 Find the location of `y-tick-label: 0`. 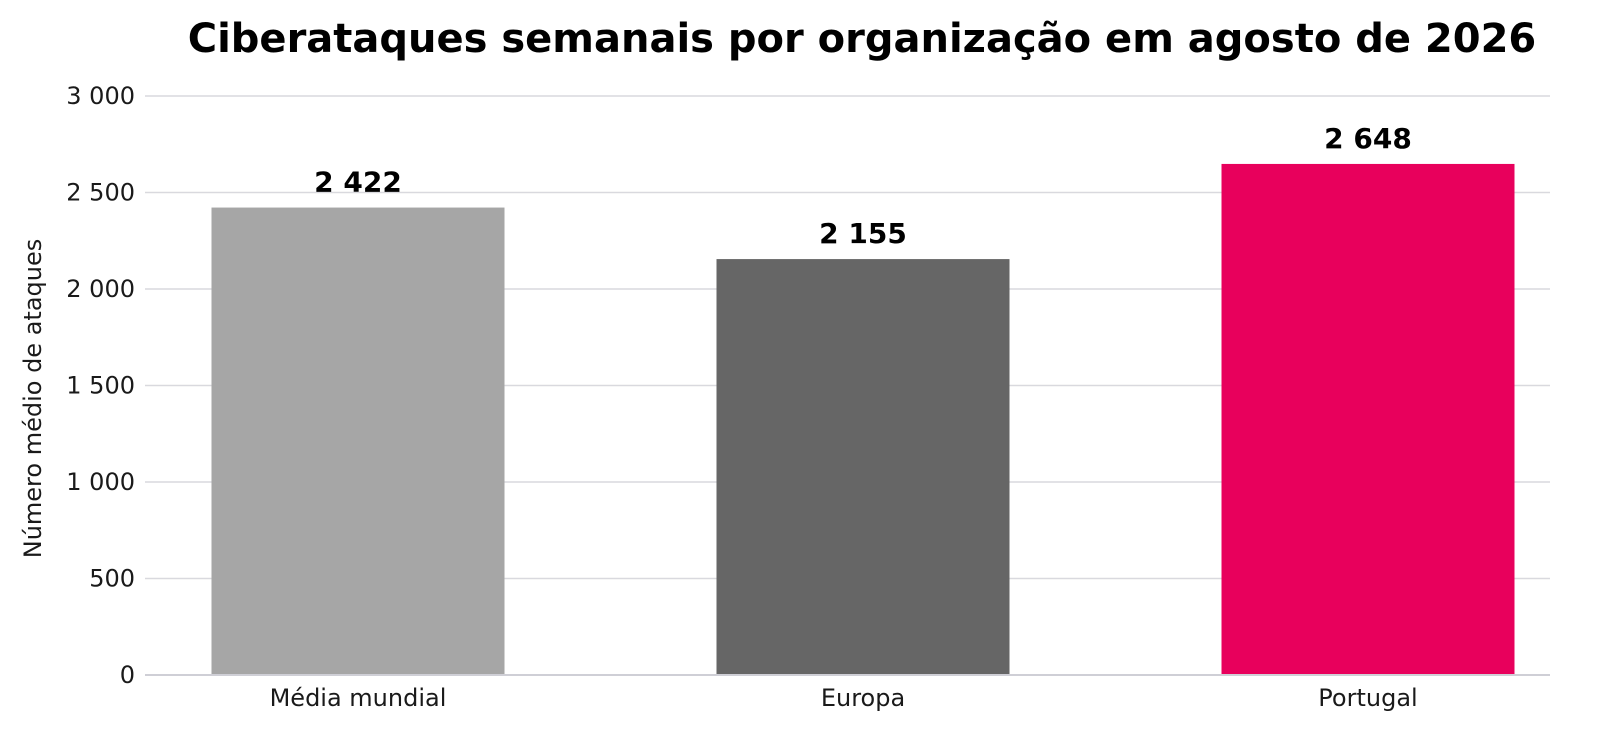

y-tick-label: 0 is located at coordinates (127, 675).